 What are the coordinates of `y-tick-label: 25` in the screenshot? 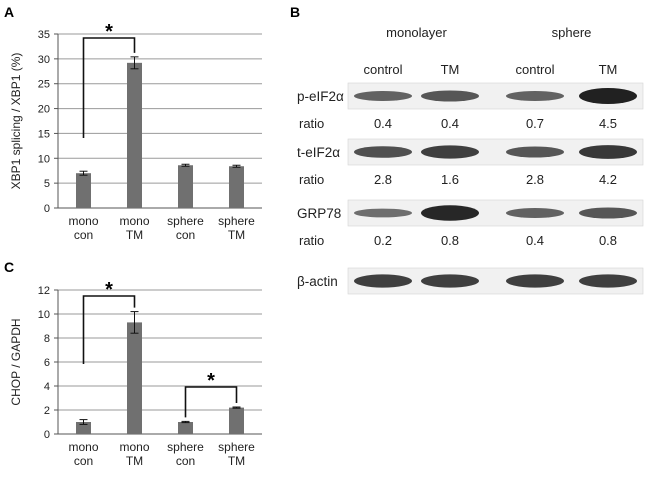 It's located at (44, 85).